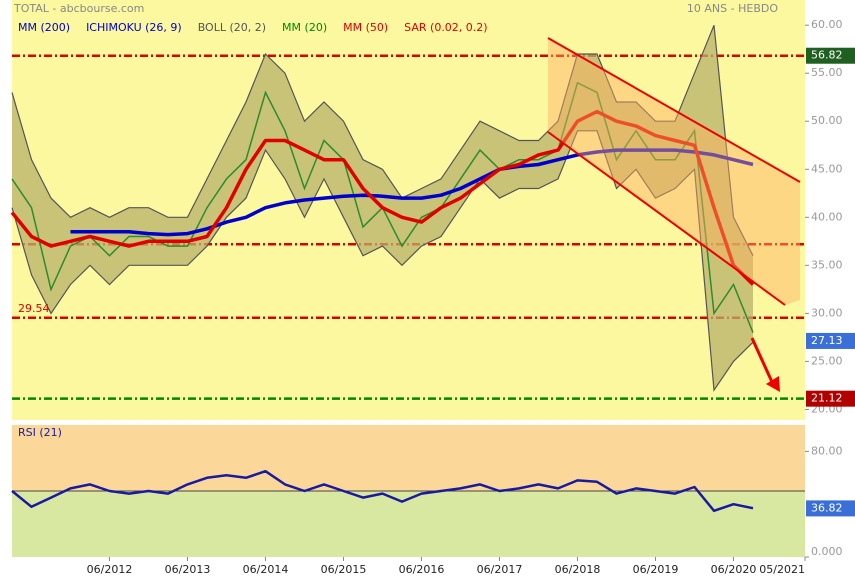 The width and height of the screenshot is (855, 580). Describe the element at coordinates (40, 432) in the screenshot. I see `rsi-title: RSI (21)` at that location.